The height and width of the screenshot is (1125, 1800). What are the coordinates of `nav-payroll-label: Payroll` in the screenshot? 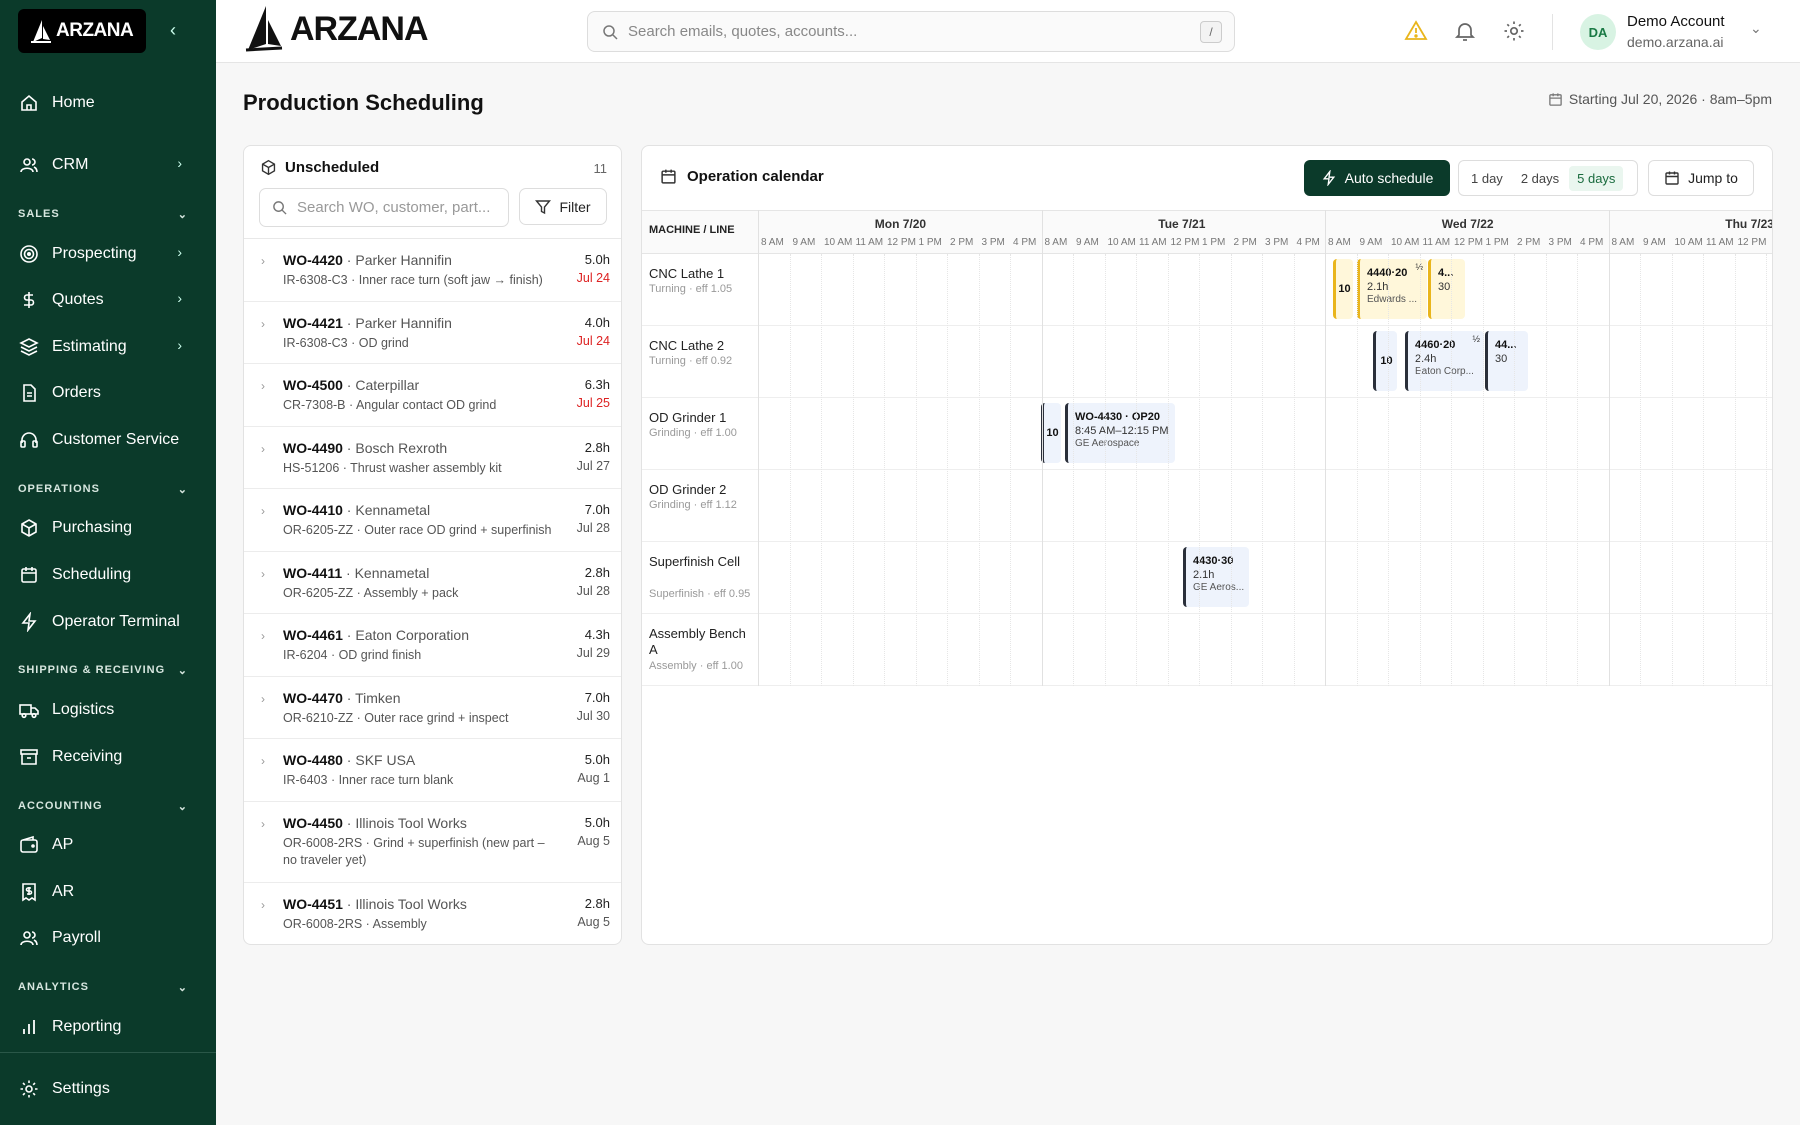 It's located at (76, 937).